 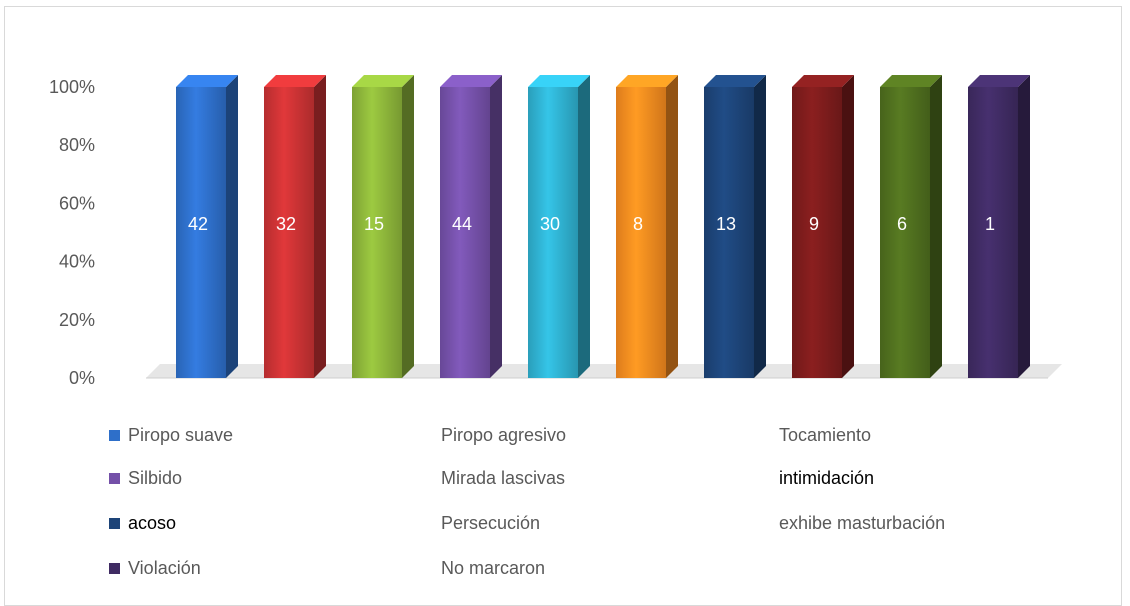 What do you see at coordinates (77, 262) in the screenshot?
I see `y-tick-label: 40%` at bounding box center [77, 262].